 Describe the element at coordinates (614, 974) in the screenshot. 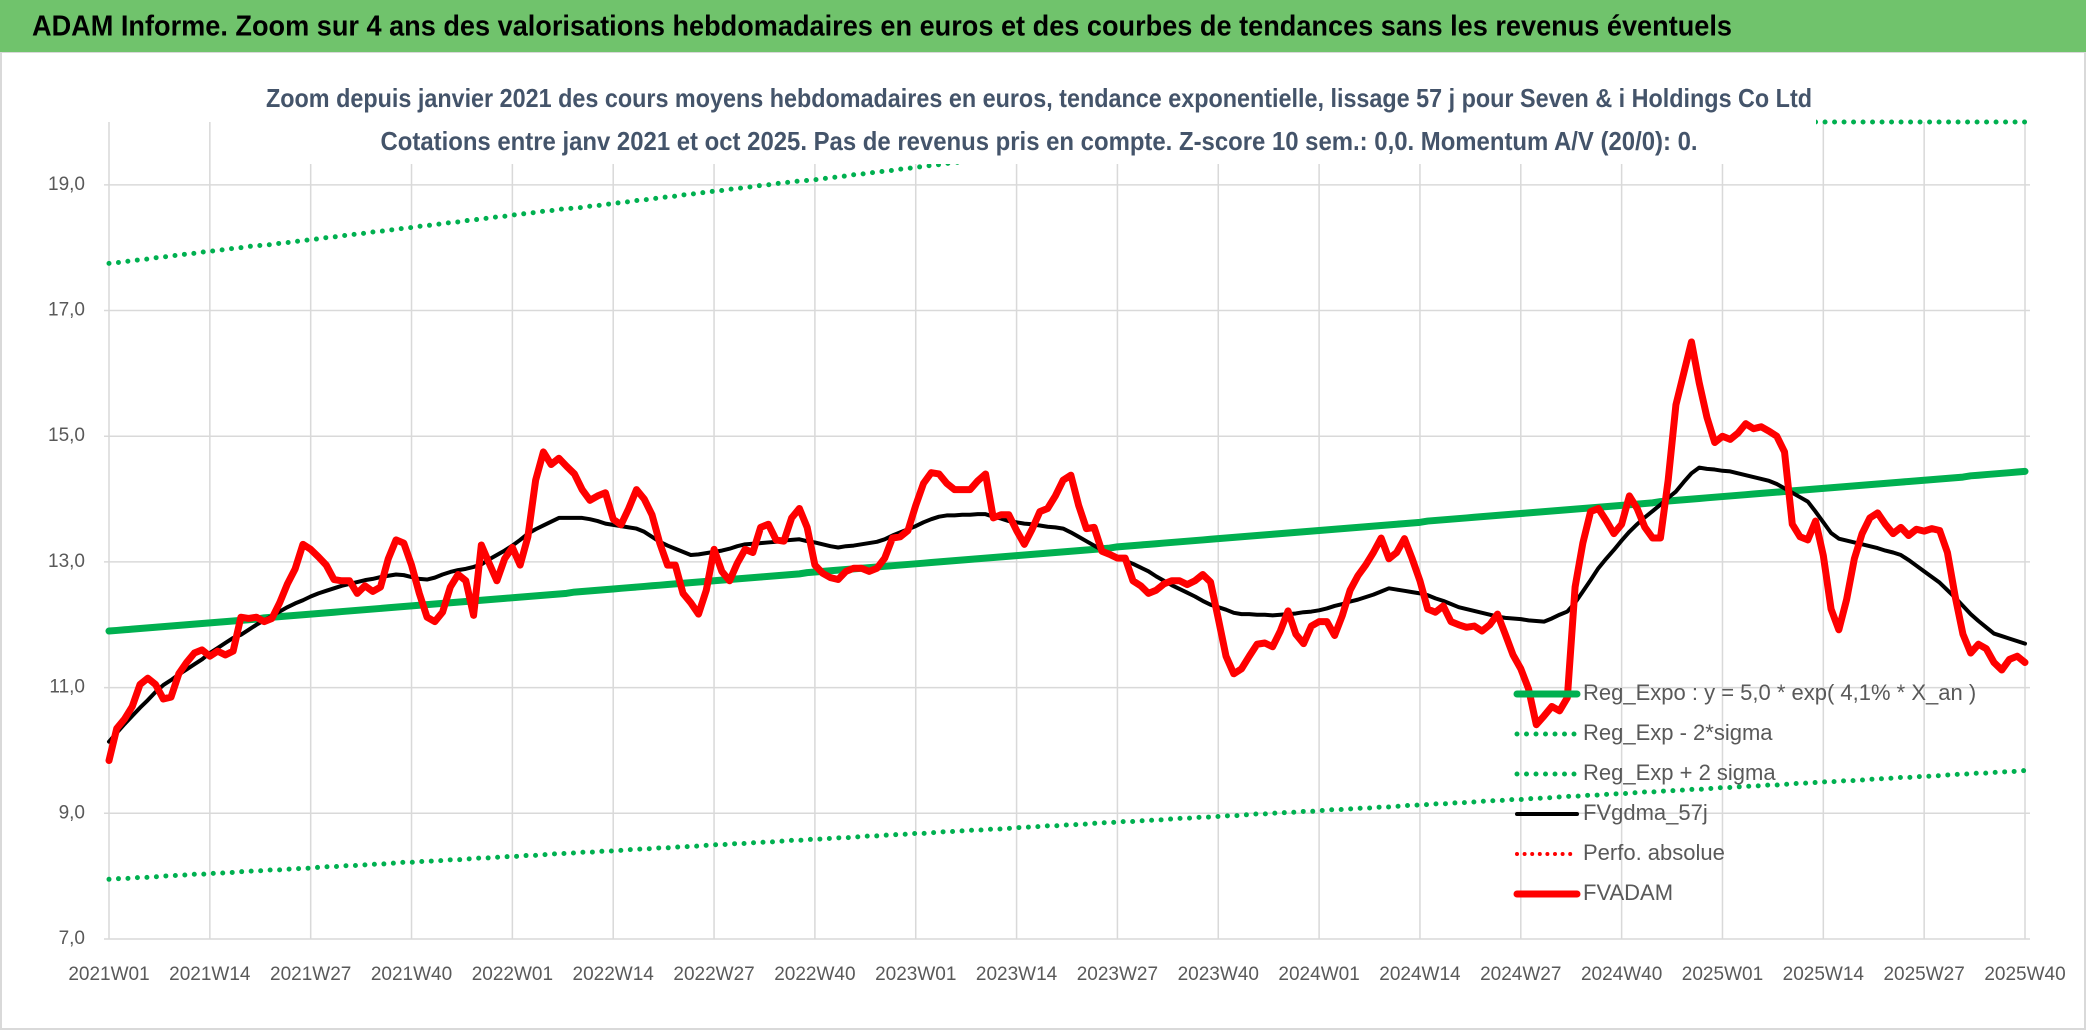

I see `x-tick-label: 2022W14` at that location.